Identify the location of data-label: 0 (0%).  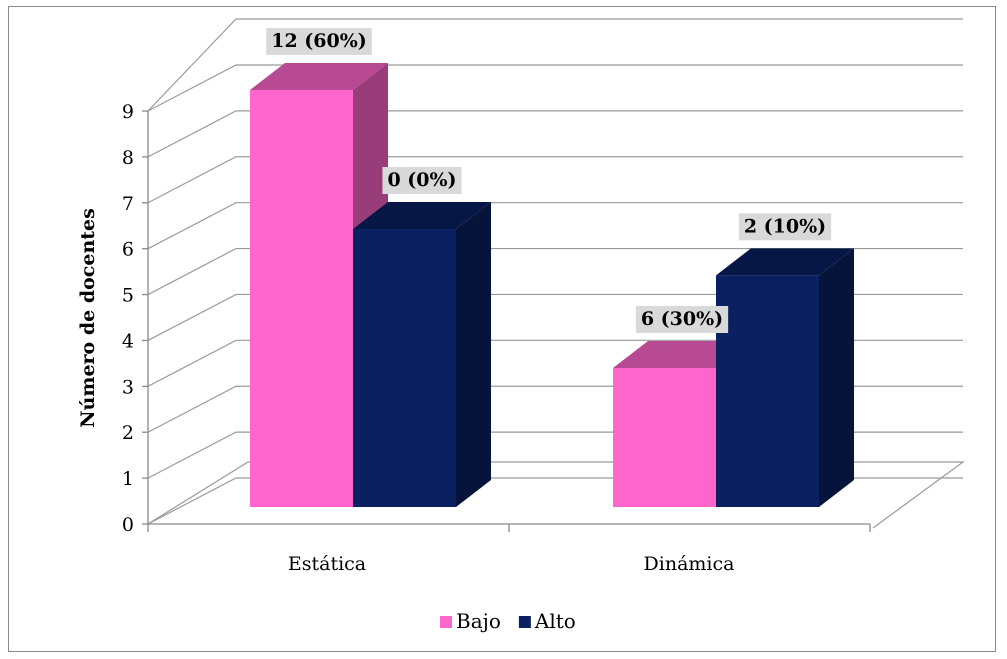
(422, 180).